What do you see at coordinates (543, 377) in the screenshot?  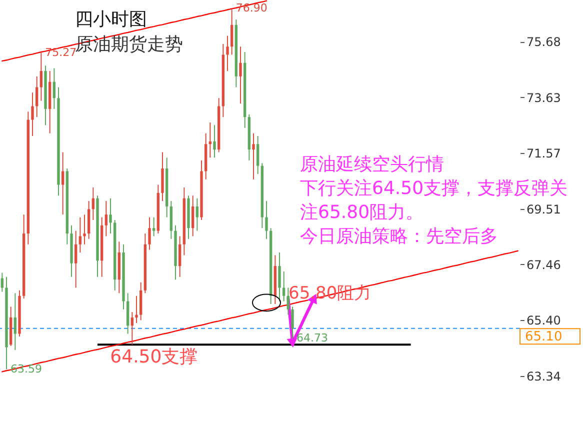 I see `y-tick-label: 63.34` at bounding box center [543, 377].